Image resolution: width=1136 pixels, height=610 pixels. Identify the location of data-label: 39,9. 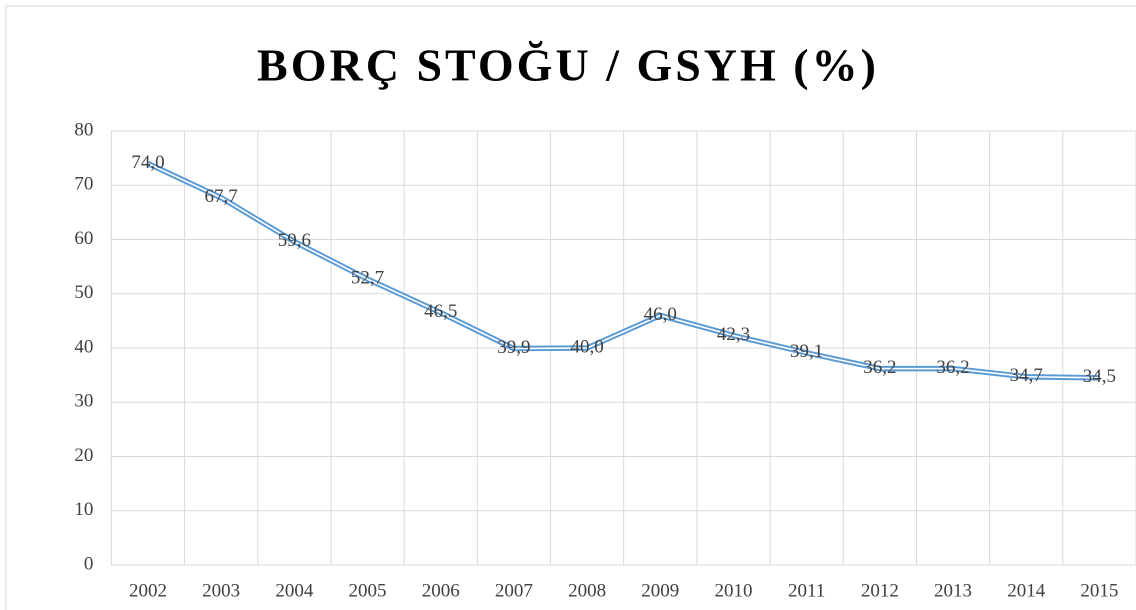
(513, 347).